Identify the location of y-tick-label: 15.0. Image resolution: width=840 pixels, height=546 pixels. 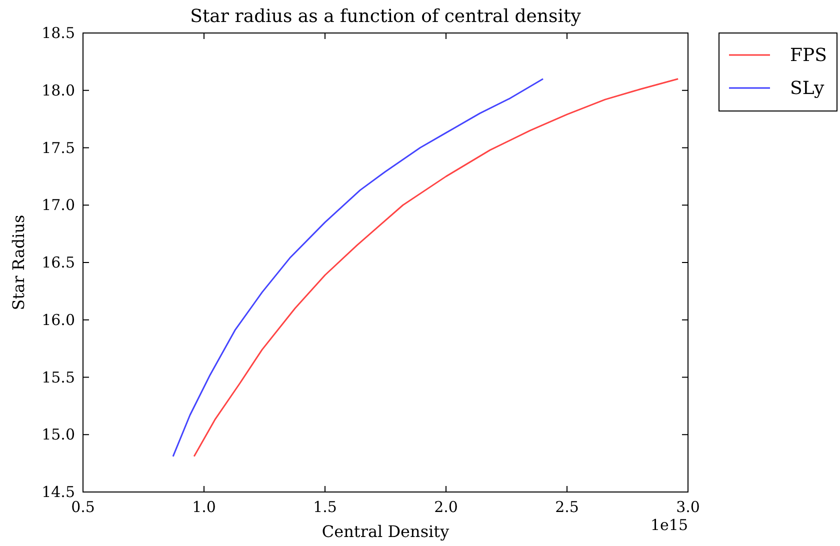
(58, 435).